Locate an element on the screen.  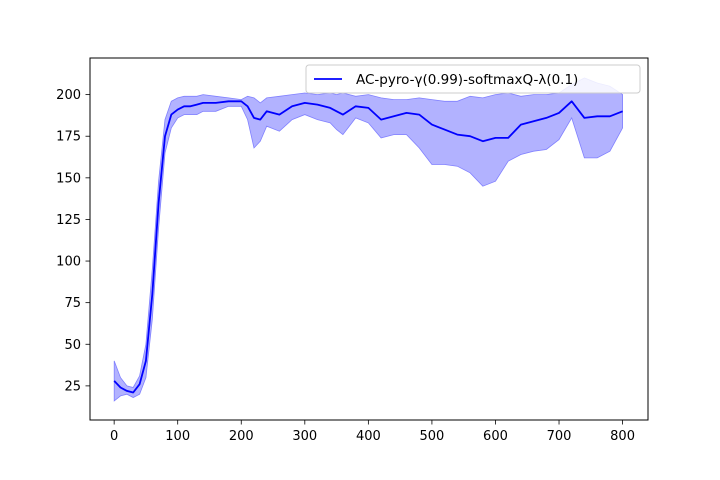
y-tick-label: 25 is located at coordinates (72, 386).